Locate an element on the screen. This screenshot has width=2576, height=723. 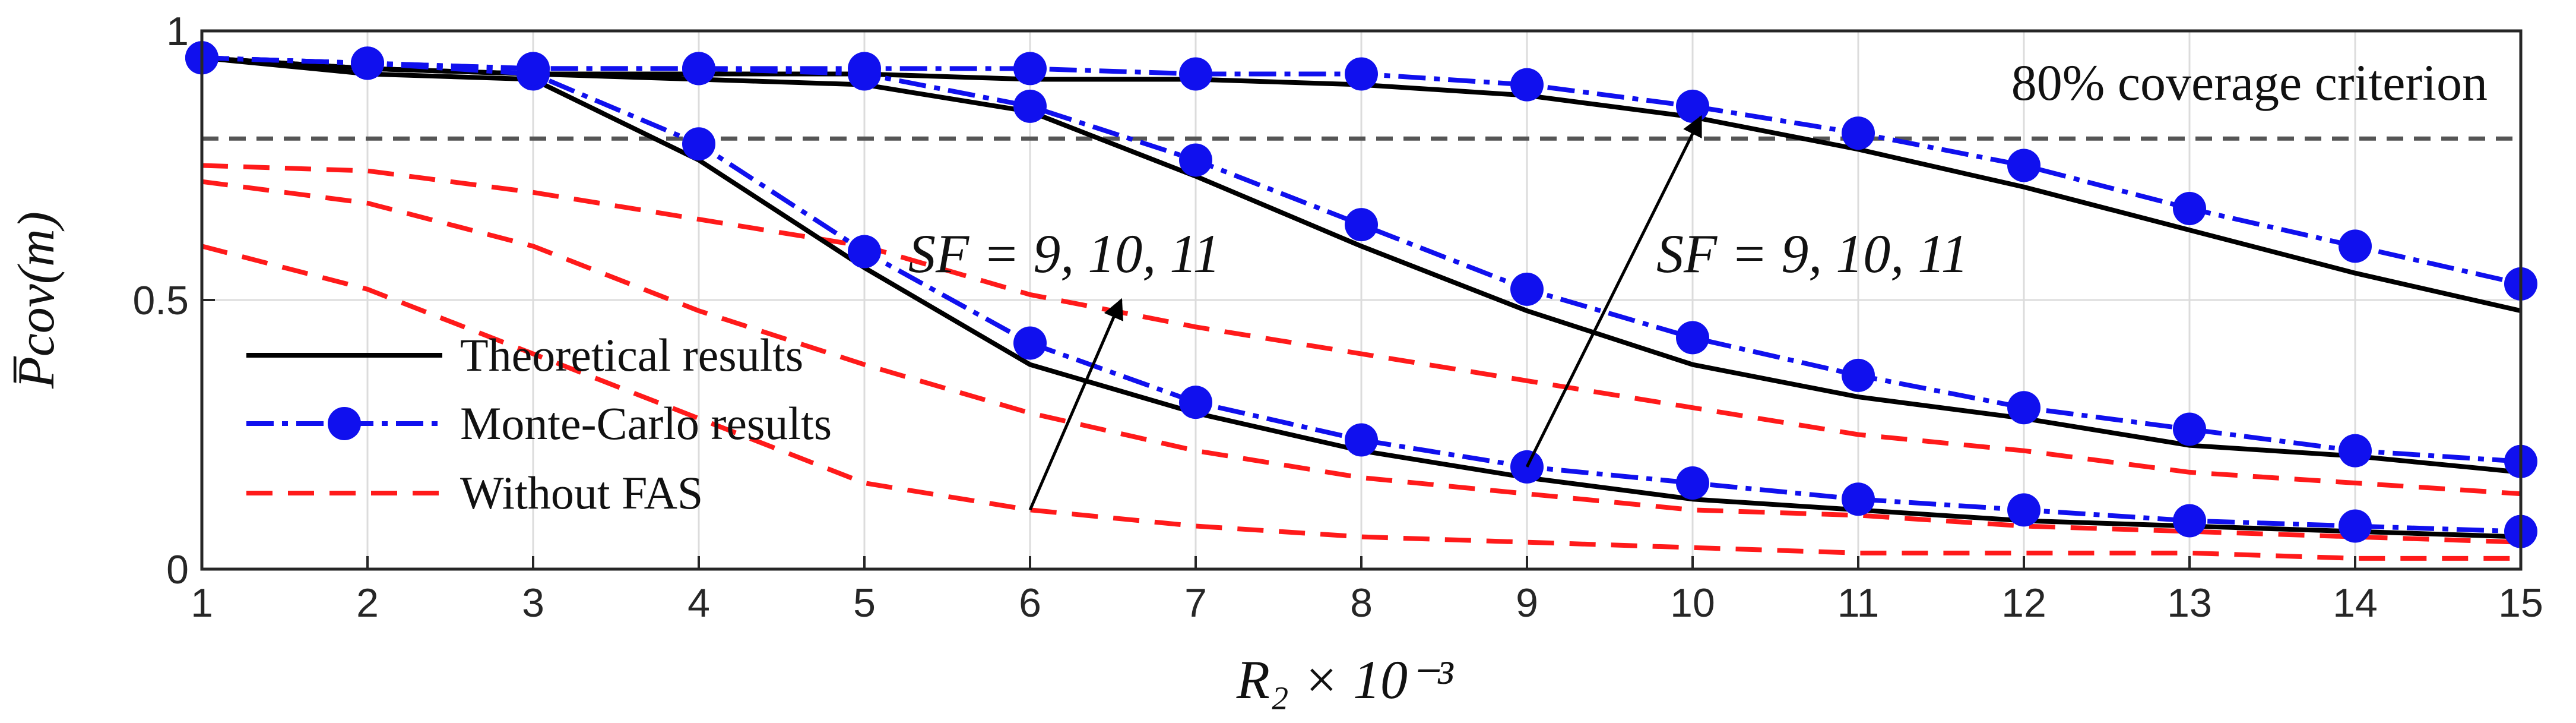
x-tick-label: 1 is located at coordinates (202, 603).